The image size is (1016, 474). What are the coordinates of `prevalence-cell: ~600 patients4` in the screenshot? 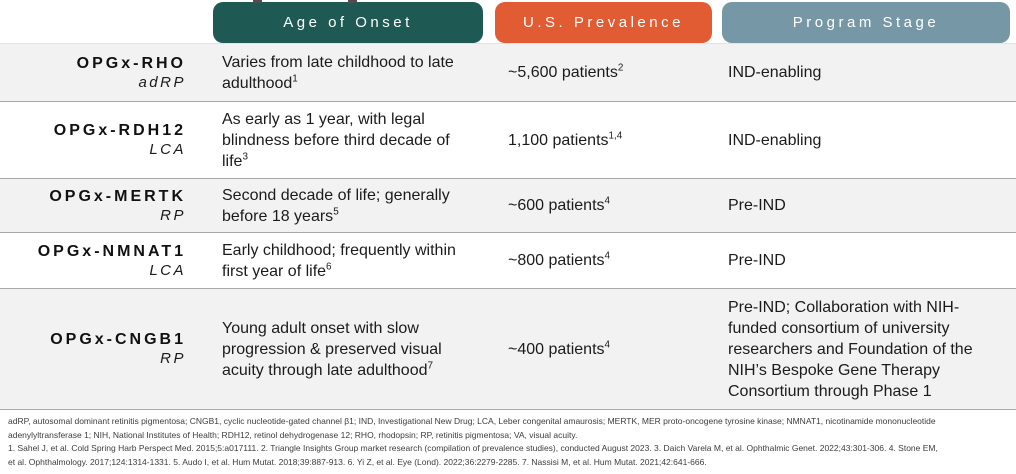 It's located at (606, 205).